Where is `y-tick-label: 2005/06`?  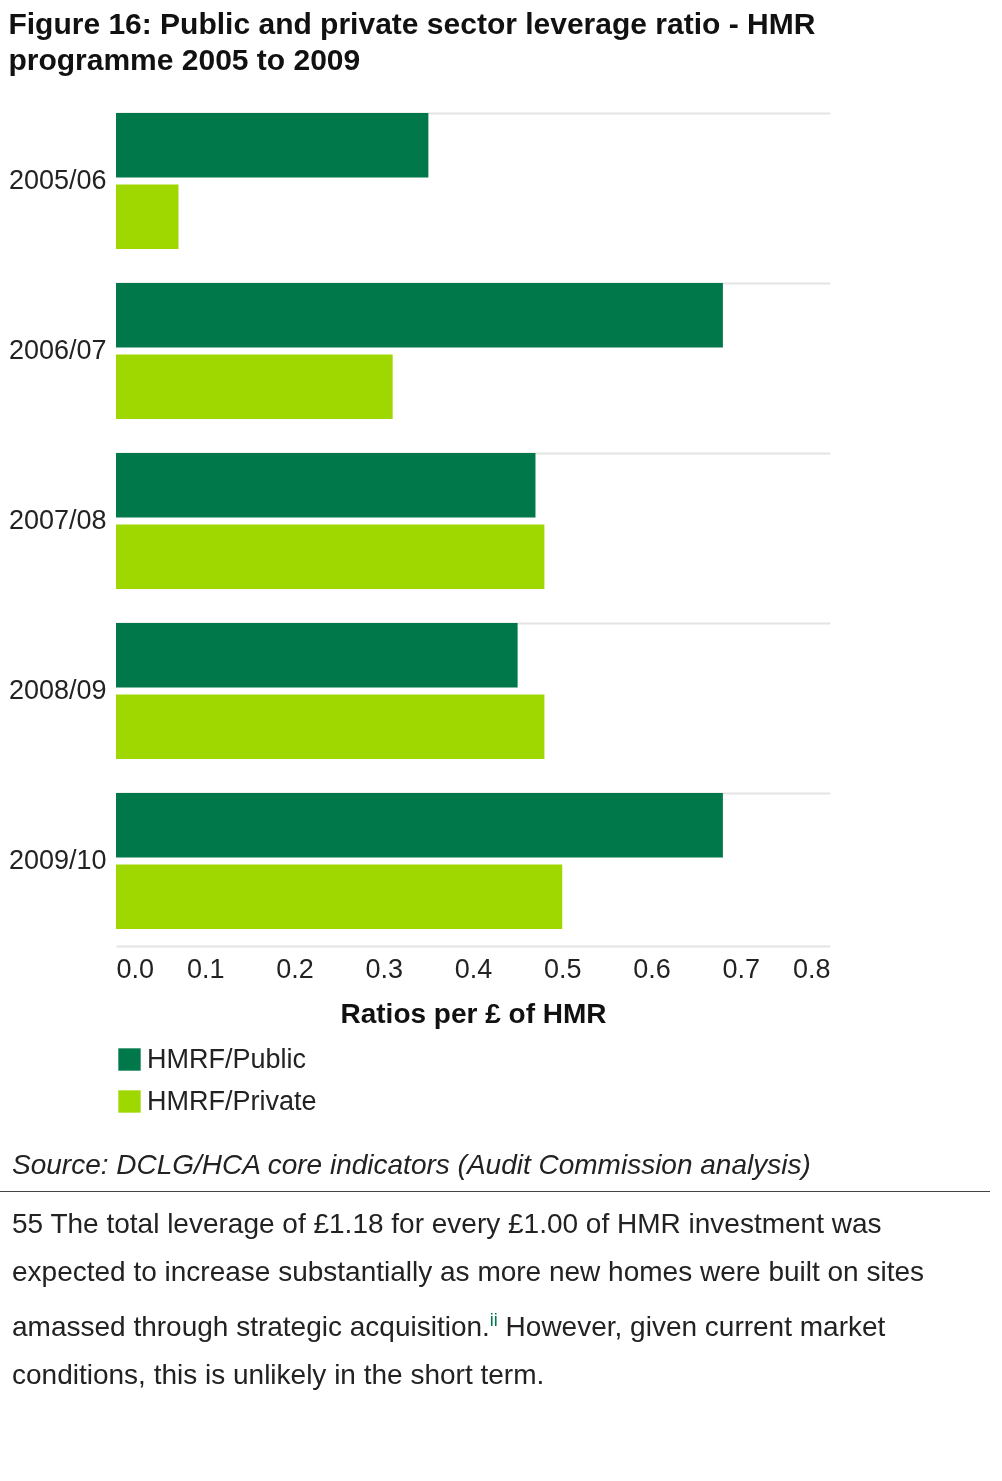 y-tick-label: 2005/06 is located at coordinates (57, 180).